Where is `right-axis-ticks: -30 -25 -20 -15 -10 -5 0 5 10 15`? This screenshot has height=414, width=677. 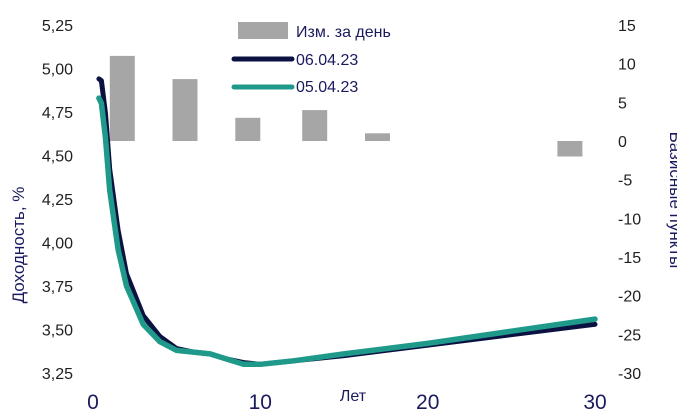 right-axis-ticks: -30 -25 -20 -15 -10 -5 0 5 10 15 is located at coordinates (629, 200).